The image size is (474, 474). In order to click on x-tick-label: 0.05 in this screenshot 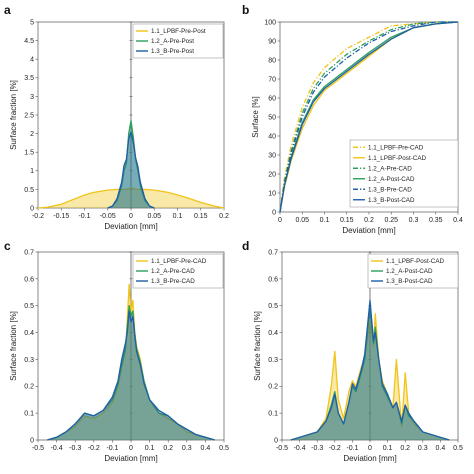, I will do `click(154, 216)`.